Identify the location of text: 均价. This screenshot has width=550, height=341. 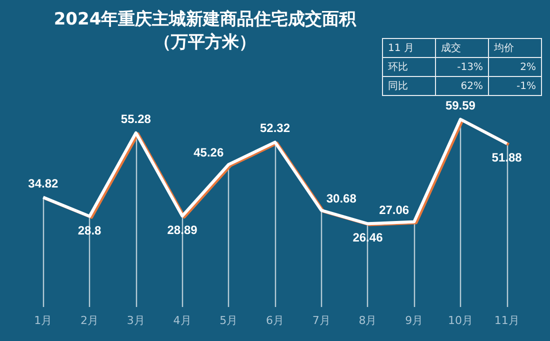
(515, 48).